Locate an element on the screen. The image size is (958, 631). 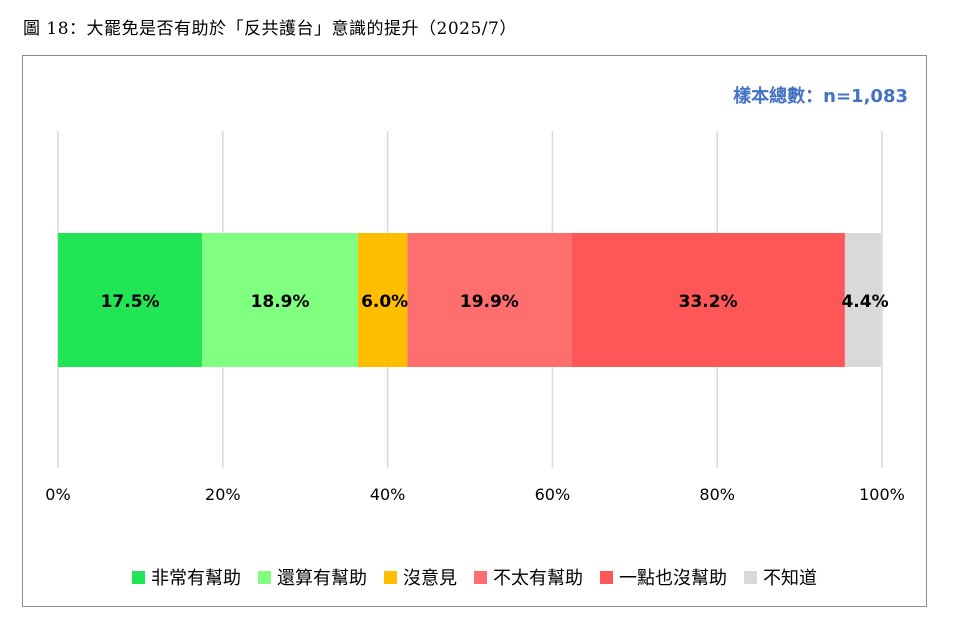
data-label: 33.2% is located at coordinates (708, 302).